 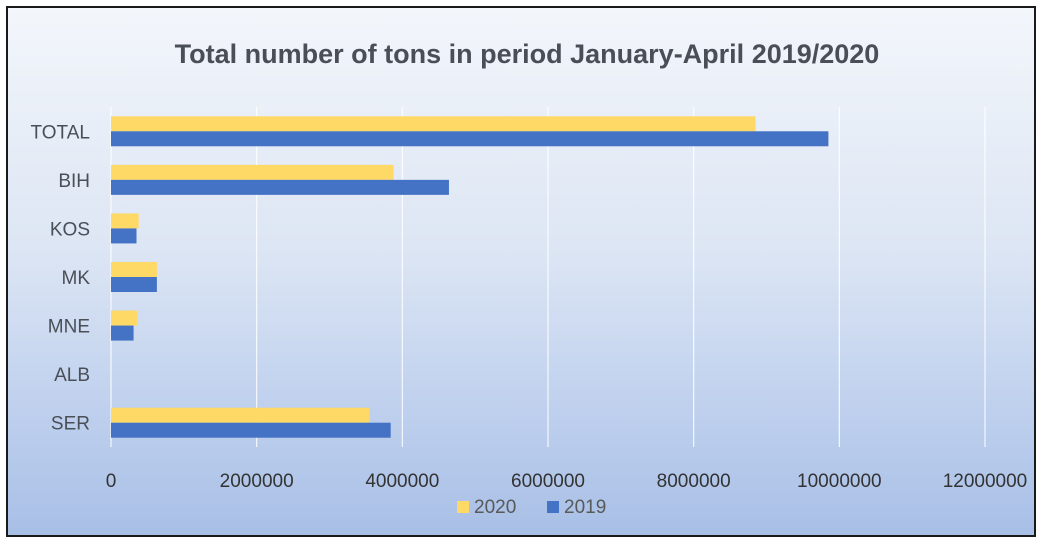 What do you see at coordinates (985, 481) in the screenshot?
I see `x-tick-label: 12000000` at bounding box center [985, 481].